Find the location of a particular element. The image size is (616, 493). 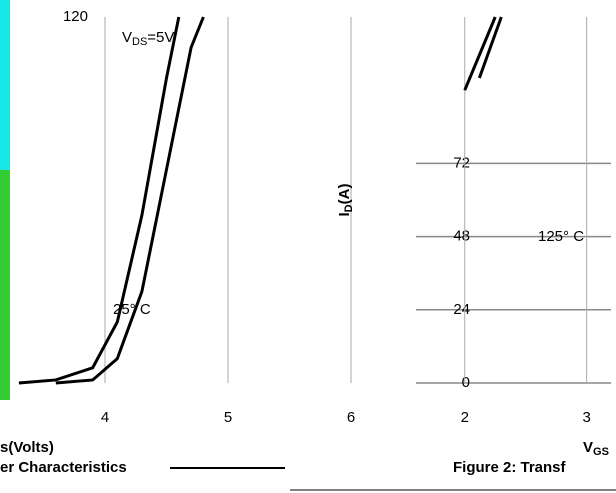

annotation-main: 125° C is located at coordinates (561, 236).